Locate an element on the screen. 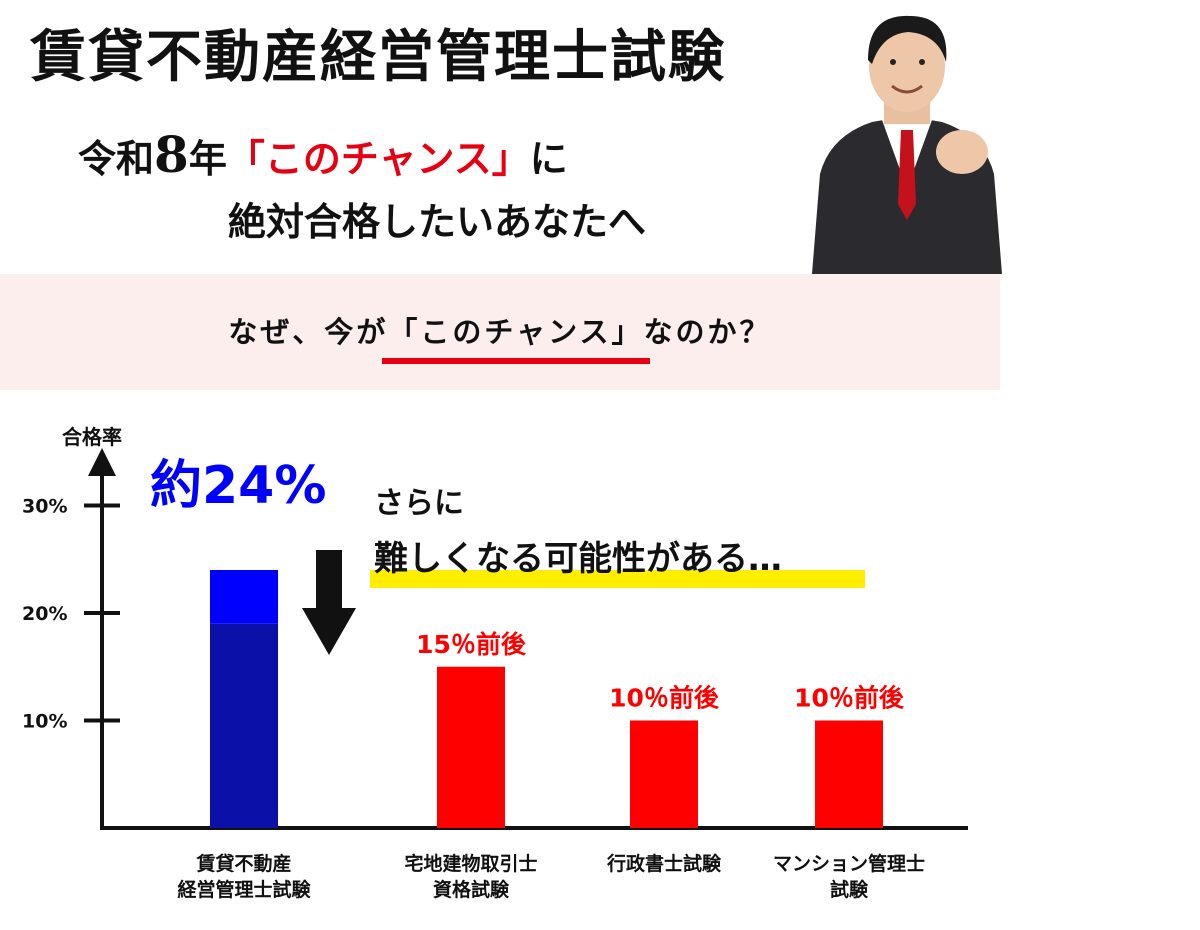 The image size is (1200, 930). banner-question: なぜ、今が「このチャンス」なのか？ is located at coordinates (500, 332).